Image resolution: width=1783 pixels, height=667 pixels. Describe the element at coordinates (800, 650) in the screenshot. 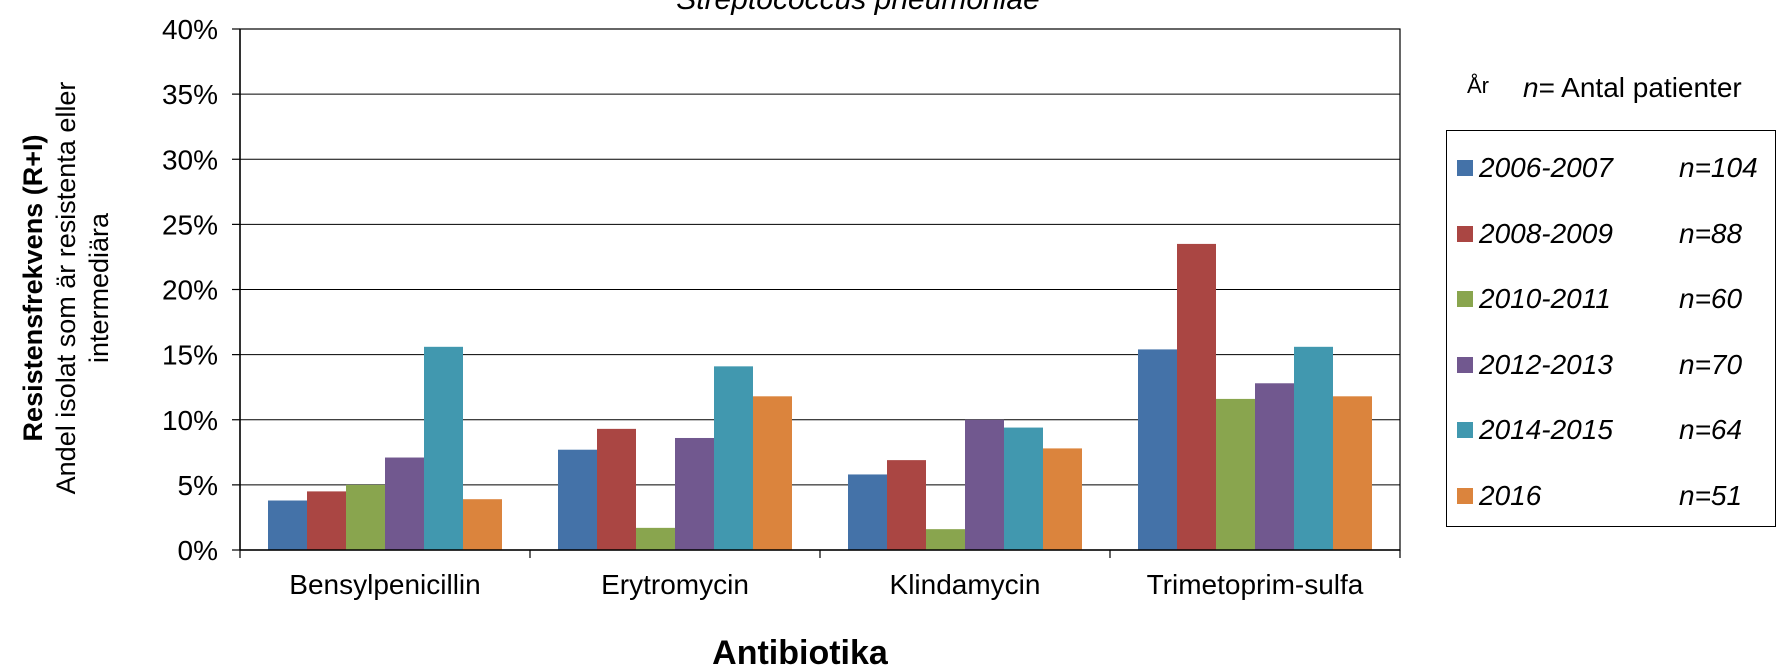

I see `x-axis-title: Antibiotika` at that location.